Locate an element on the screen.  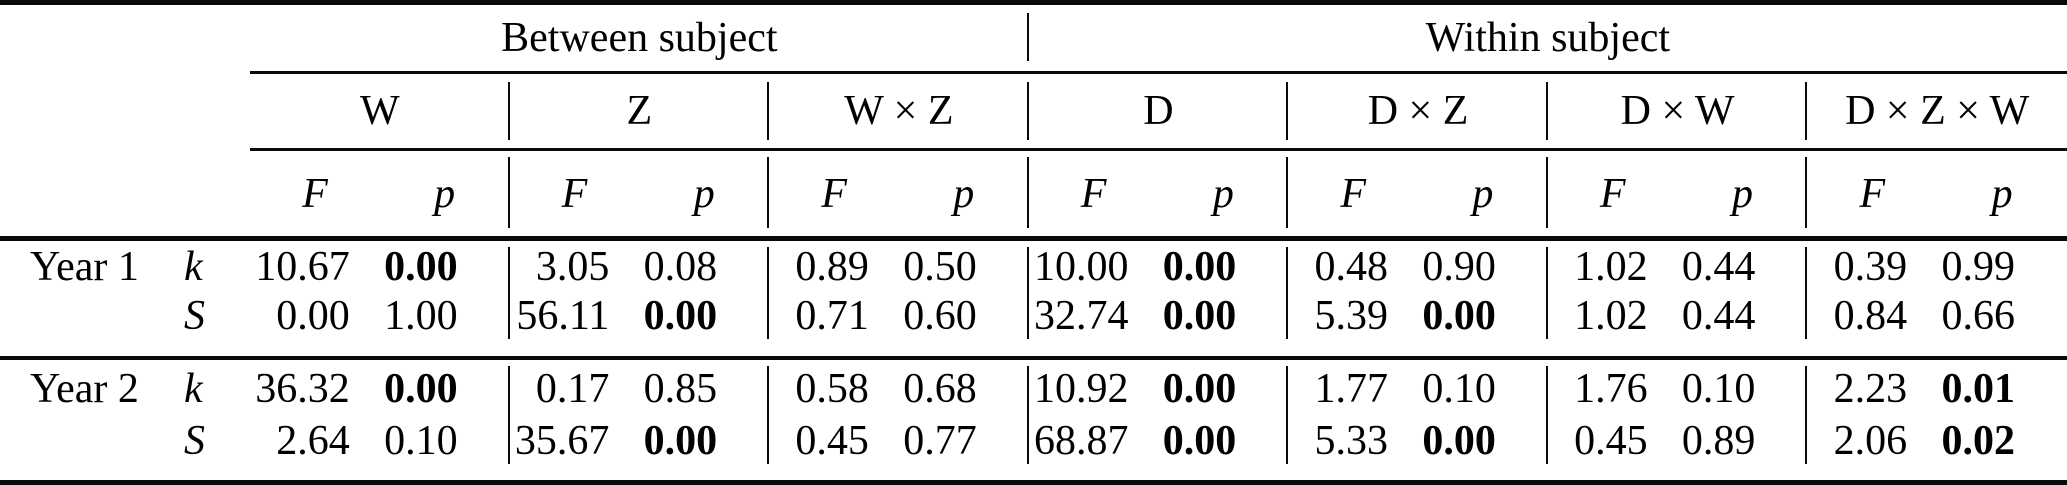
p-value: 1.00 is located at coordinates (445, 316).